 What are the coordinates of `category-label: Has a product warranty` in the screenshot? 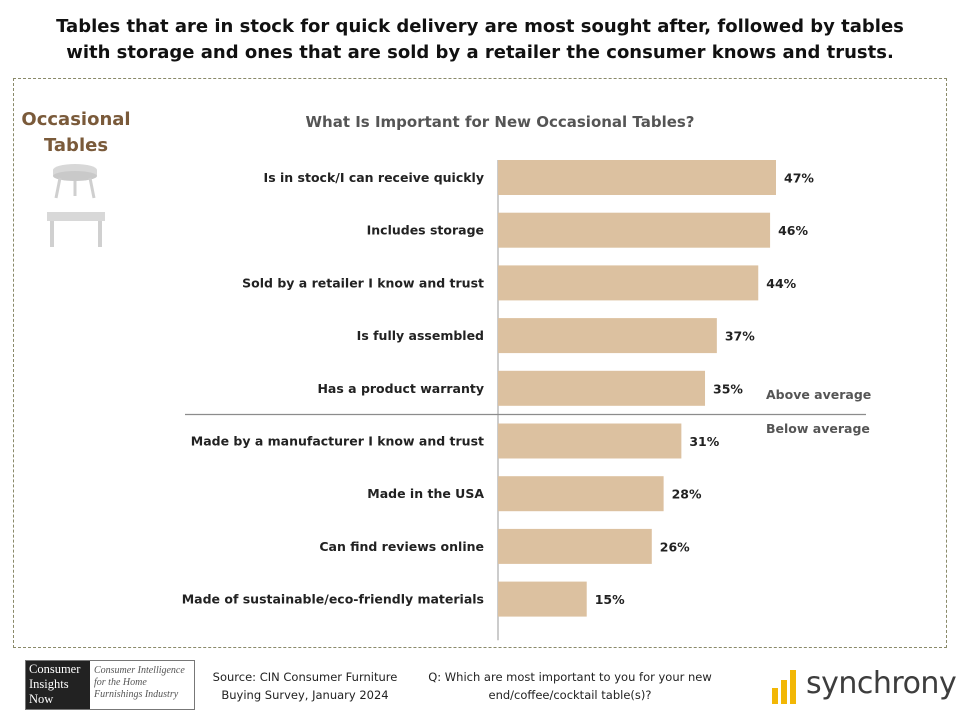 It's located at (400, 388).